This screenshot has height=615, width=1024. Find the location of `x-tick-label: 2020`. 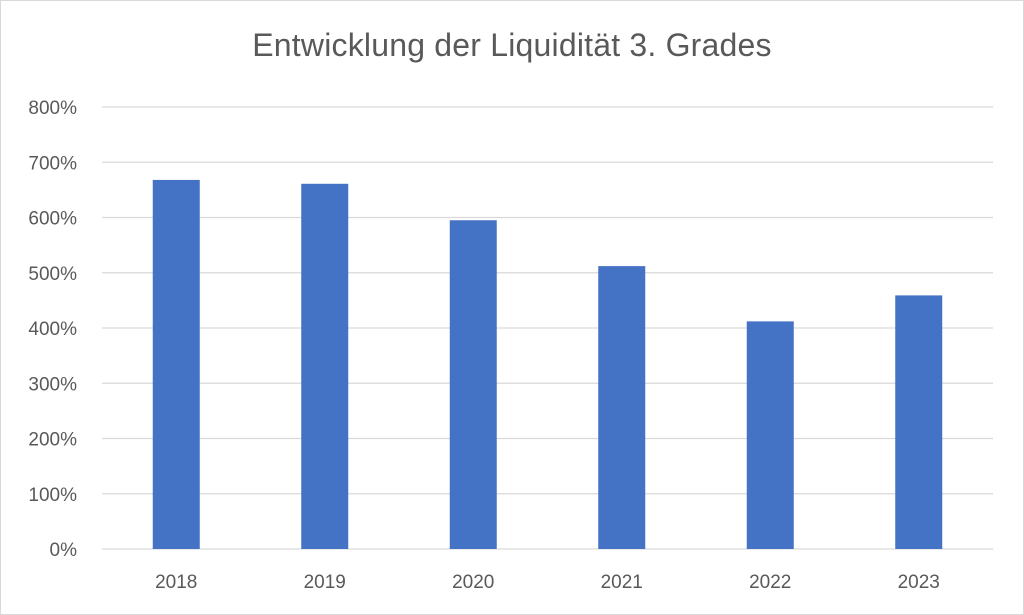

x-tick-label: 2020 is located at coordinates (473, 582).